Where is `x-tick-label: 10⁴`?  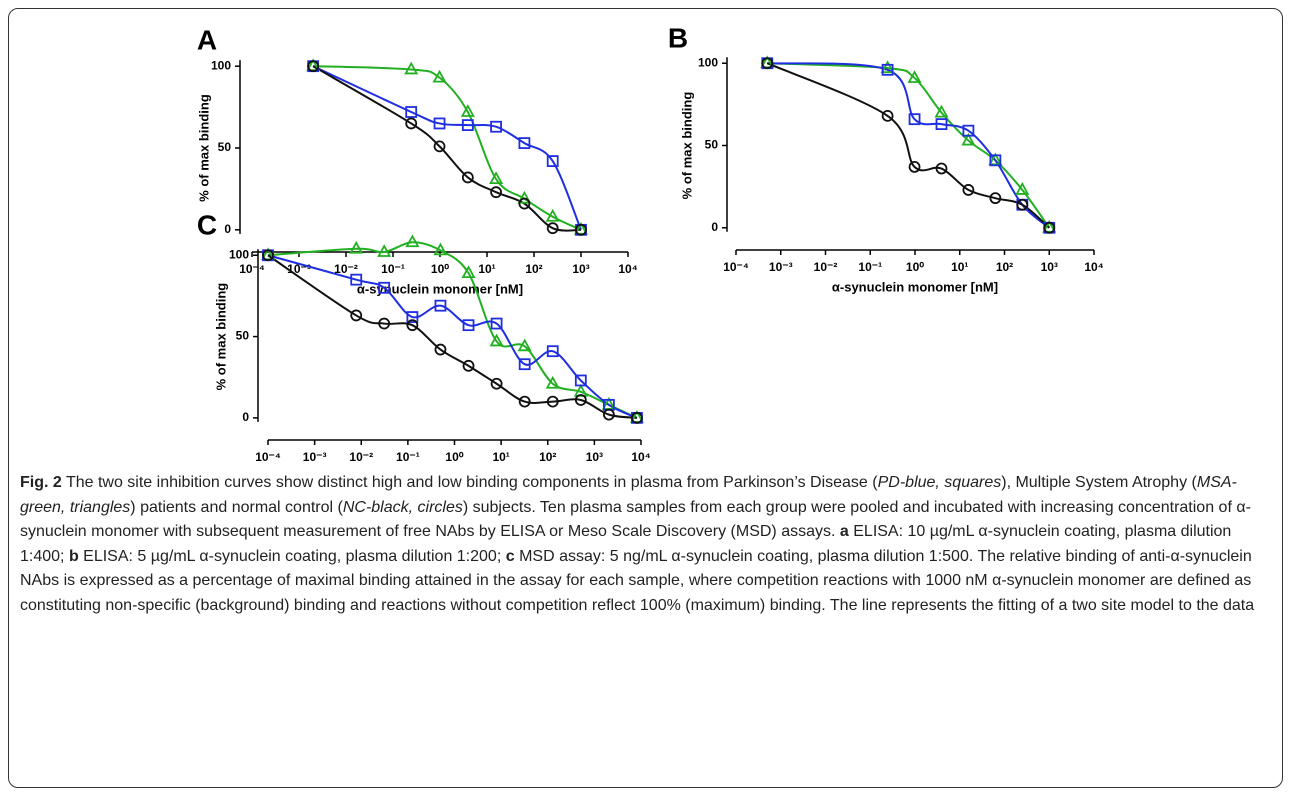 x-tick-label: 10⁴ is located at coordinates (640, 457).